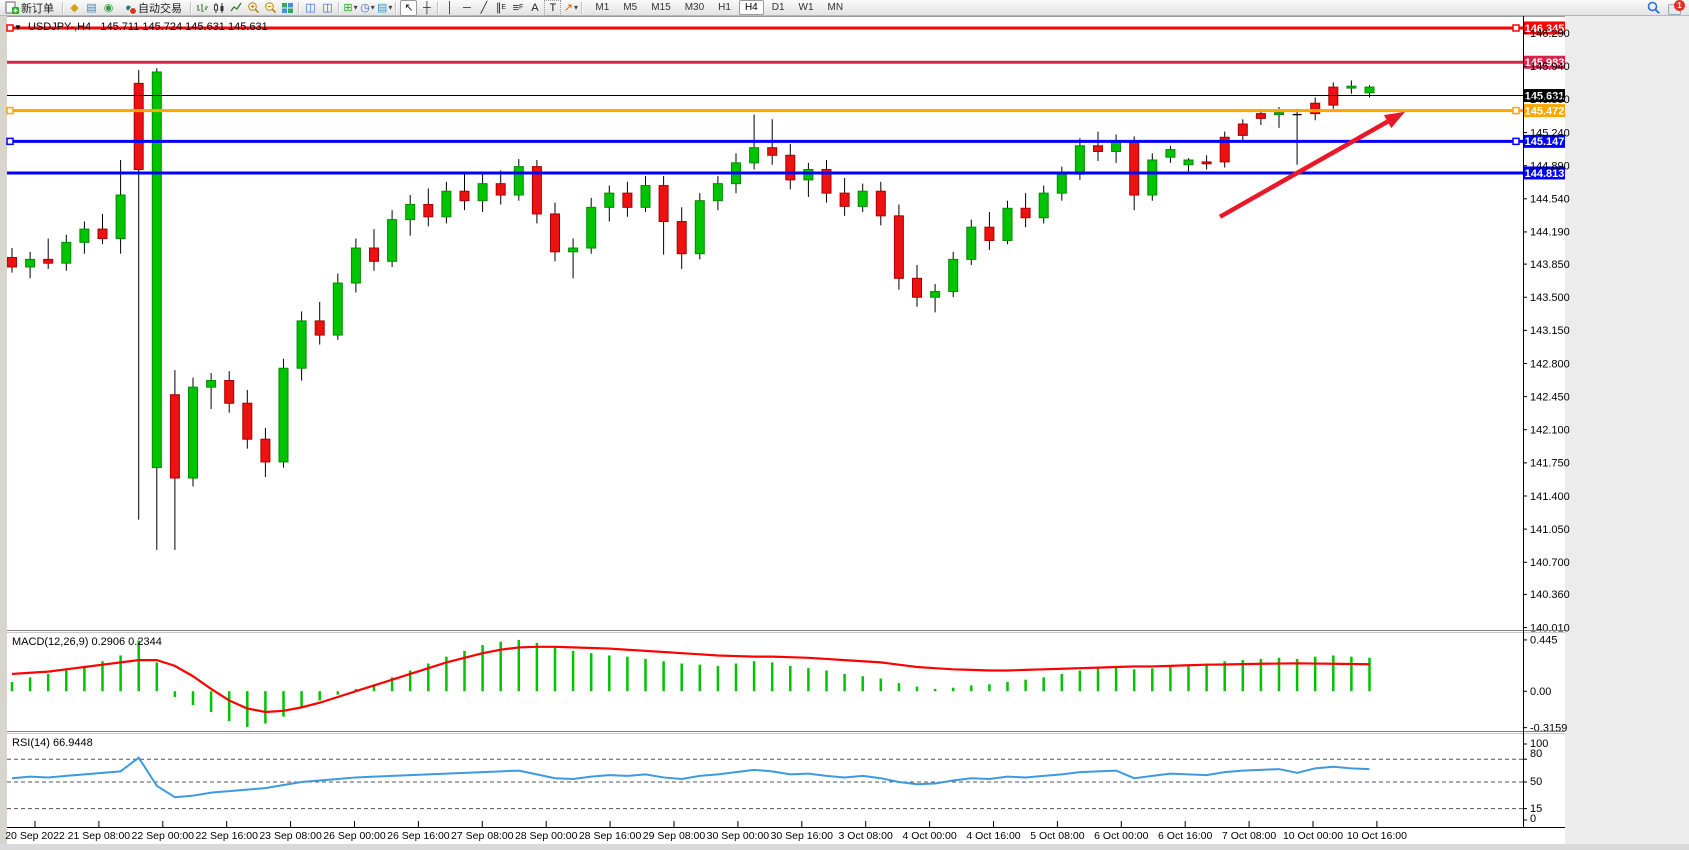 This screenshot has height=850, width=1689. What do you see at coordinates (450, 7) in the screenshot?
I see `vertical-line-icon: │` at bounding box center [450, 7].